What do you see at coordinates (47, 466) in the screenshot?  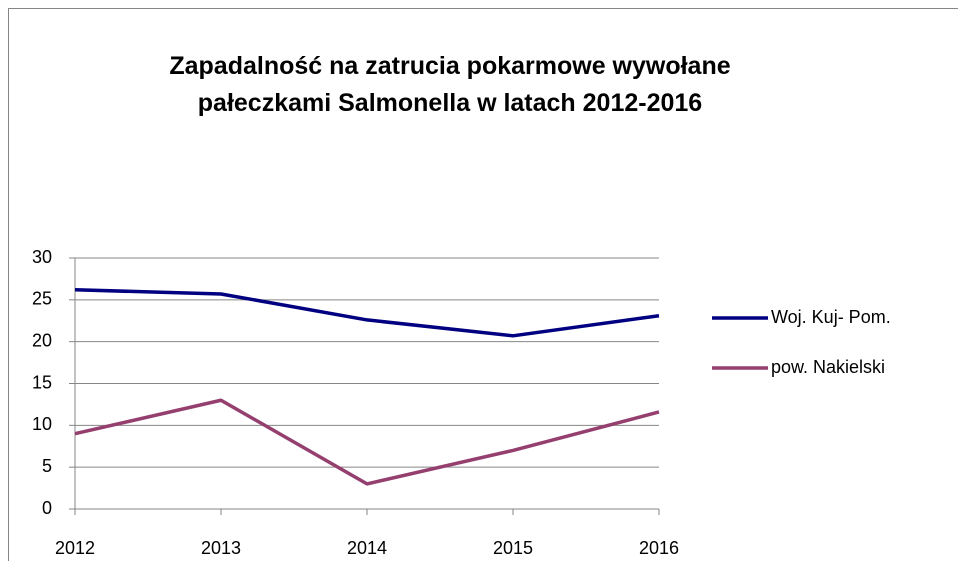 I see `y-tick-label: 5` at bounding box center [47, 466].